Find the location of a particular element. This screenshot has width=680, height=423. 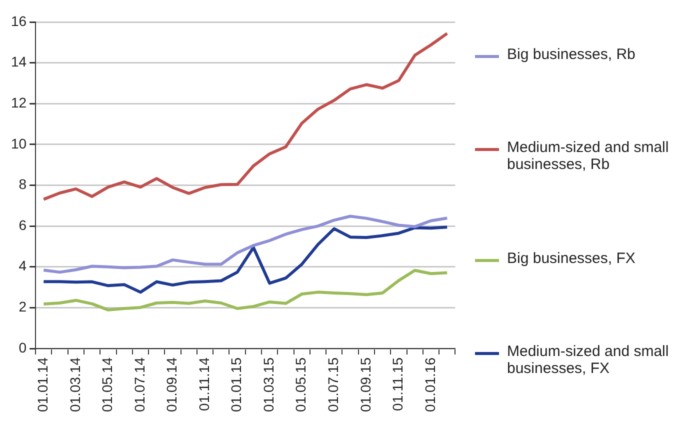

y-tick-label: 6 is located at coordinates (22, 224).